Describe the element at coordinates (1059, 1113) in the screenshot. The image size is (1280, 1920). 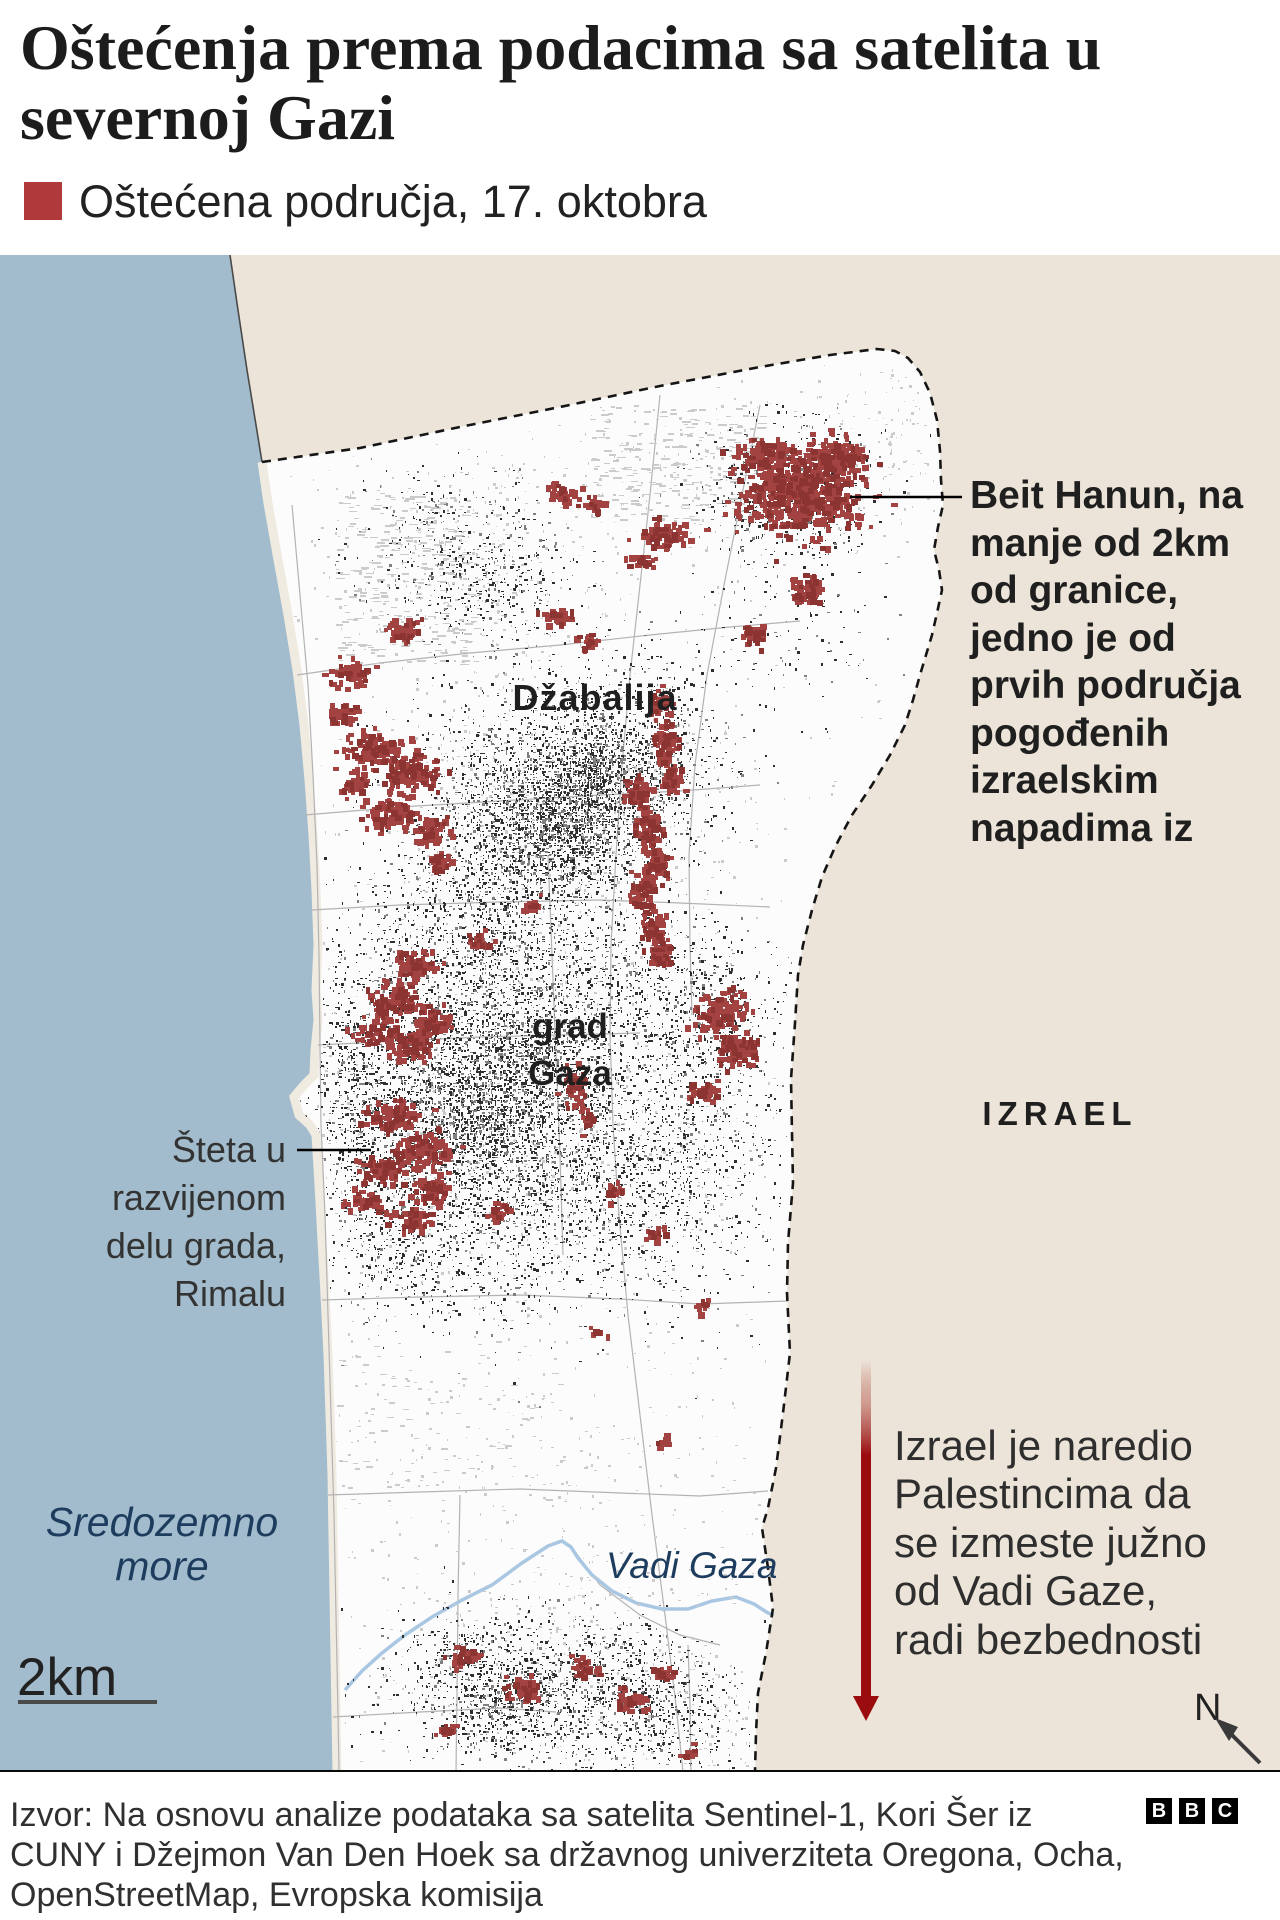
I see `svg-text: IZRAEL` at that location.